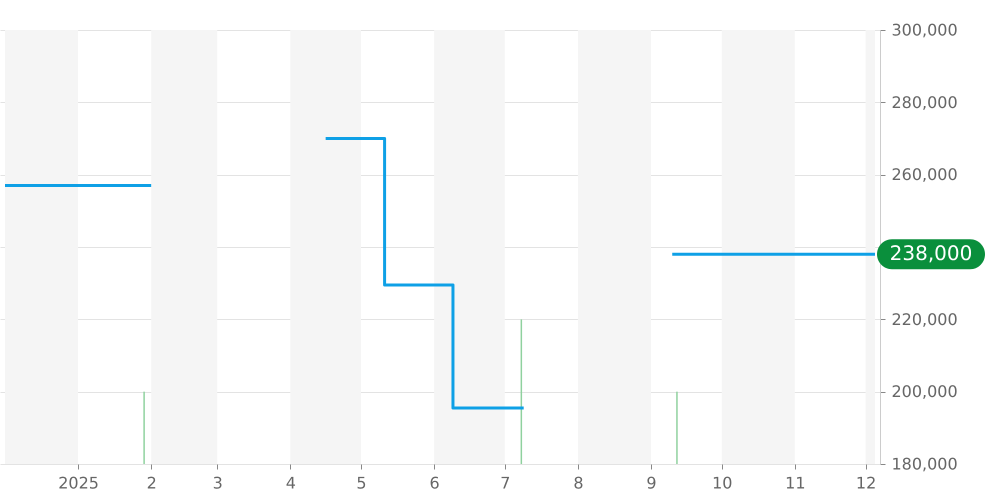 The width and height of the screenshot is (1000, 500). What do you see at coordinates (925, 392) in the screenshot?
I see `y-tick-label: 200,000` at bounding box center [925, 392].